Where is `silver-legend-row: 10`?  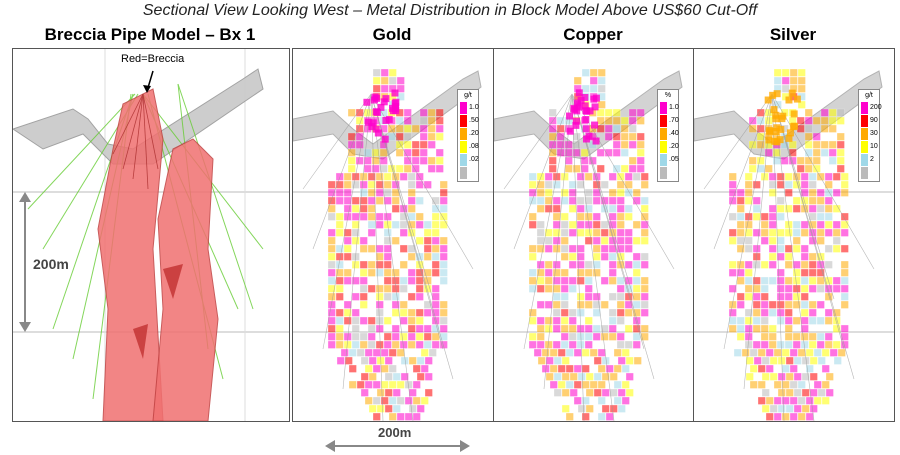 silver-legend-row: 10 is located at coordinates (869, 146).